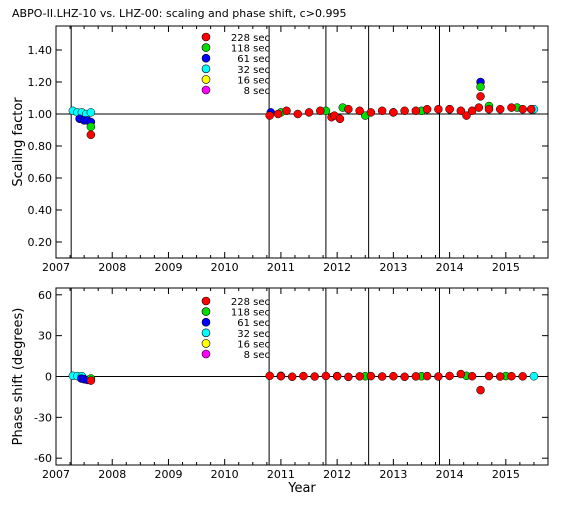 This screenshot has width=561, height=505. Describe the element at coordinates (56, 267) in the screenshot. I see `x-tick-label: 2007` at that location.